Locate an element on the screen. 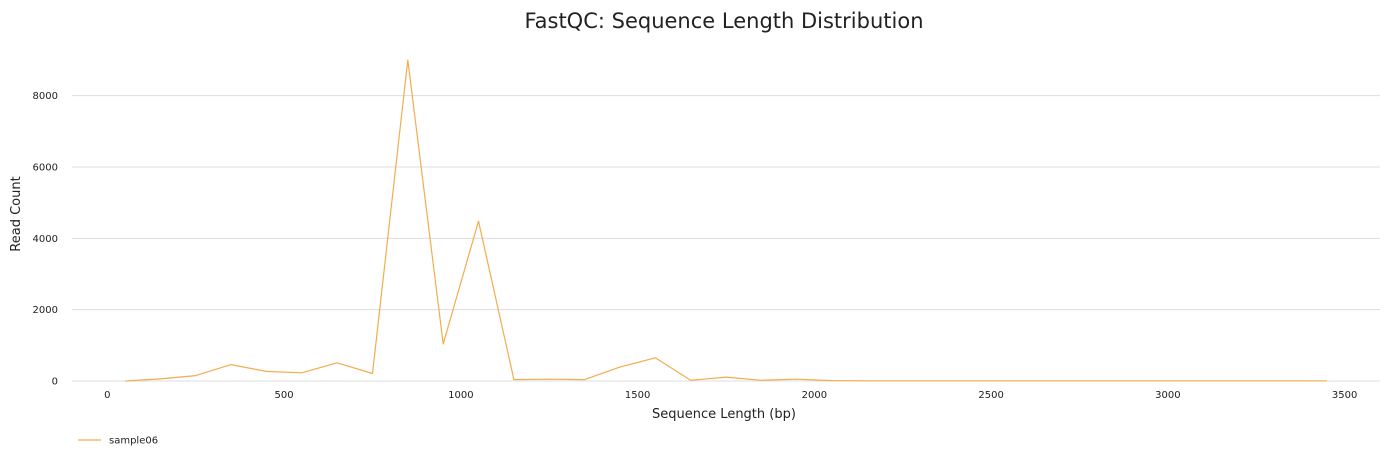 The width and height of the screenshot is (1389, 464). x-tick-label-0: 0 is located at coordinates (107, 395).